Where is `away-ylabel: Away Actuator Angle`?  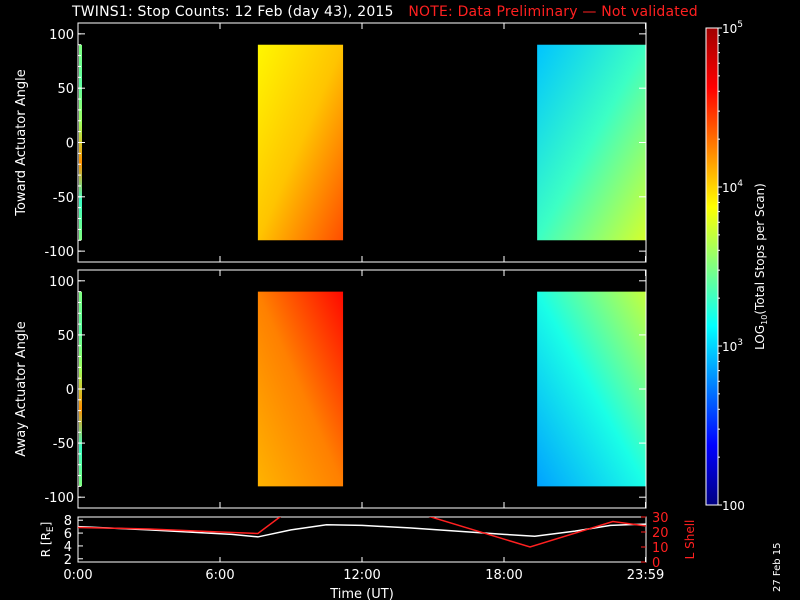
away-ylabel: Away Actuator Angle is located at coordinates (21, 388).